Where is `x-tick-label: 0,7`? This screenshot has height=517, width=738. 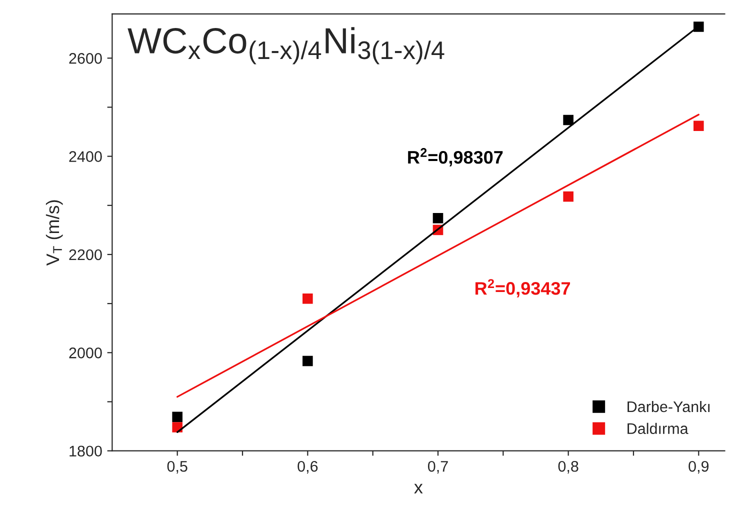
x-tick-label: 0,7 is located at coordinates (438, 467).